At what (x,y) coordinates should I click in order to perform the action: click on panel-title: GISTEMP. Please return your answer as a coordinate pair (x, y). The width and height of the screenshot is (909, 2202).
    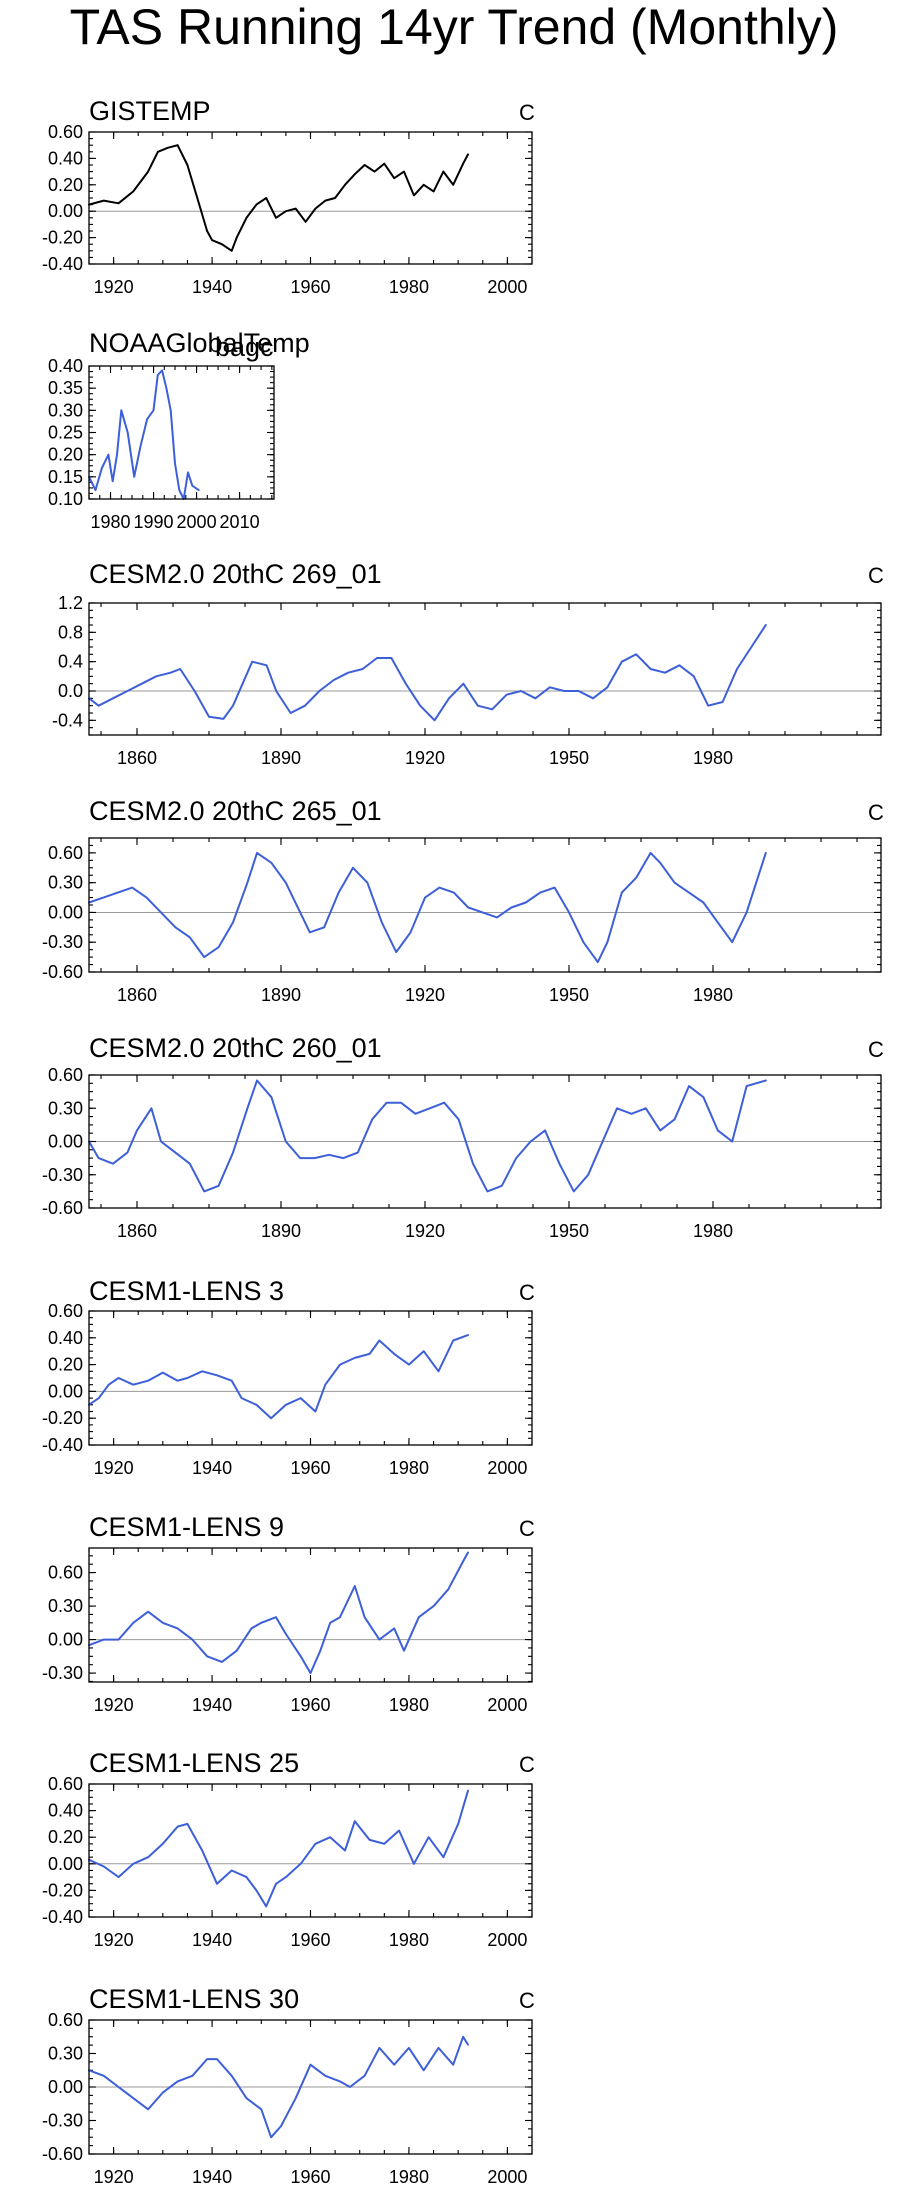
    Looking at the image, I should click on (150, 111).